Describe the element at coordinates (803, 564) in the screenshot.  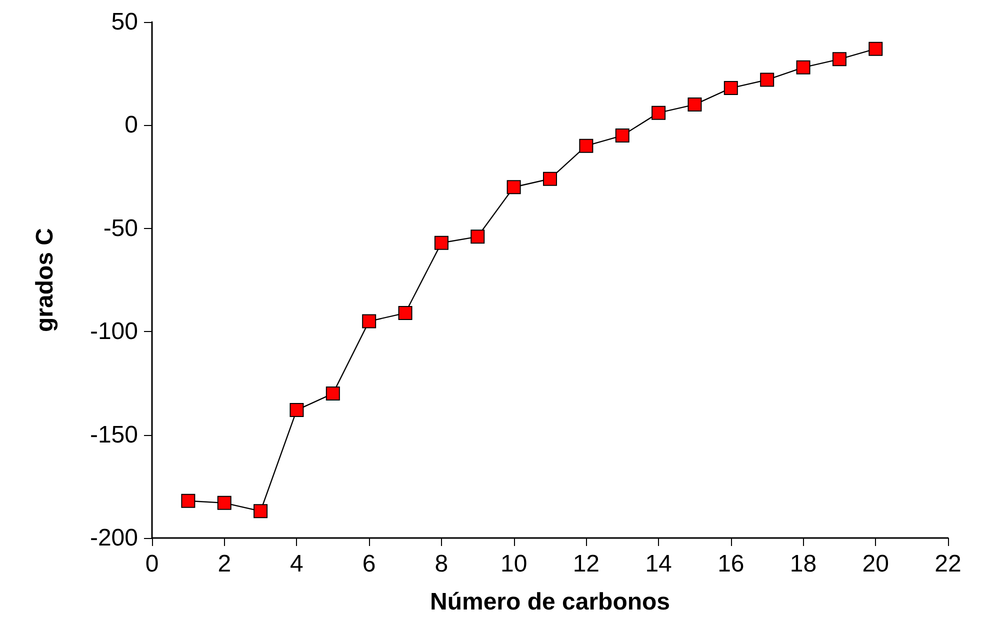
I see `x-tick-label: 18` at that location.